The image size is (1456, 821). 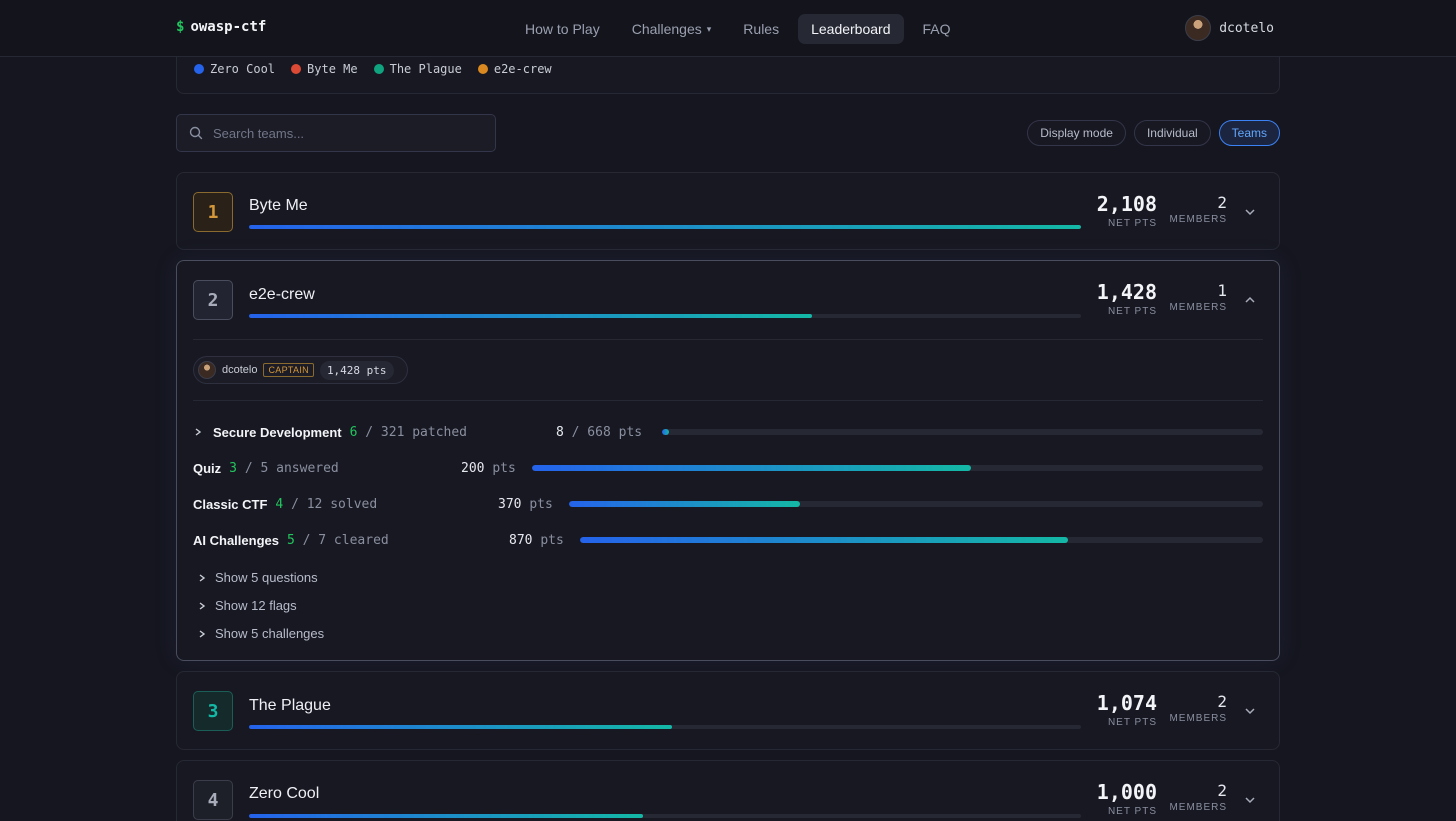 I want to click on category-points-value: 8, so click(x=560, y=432).